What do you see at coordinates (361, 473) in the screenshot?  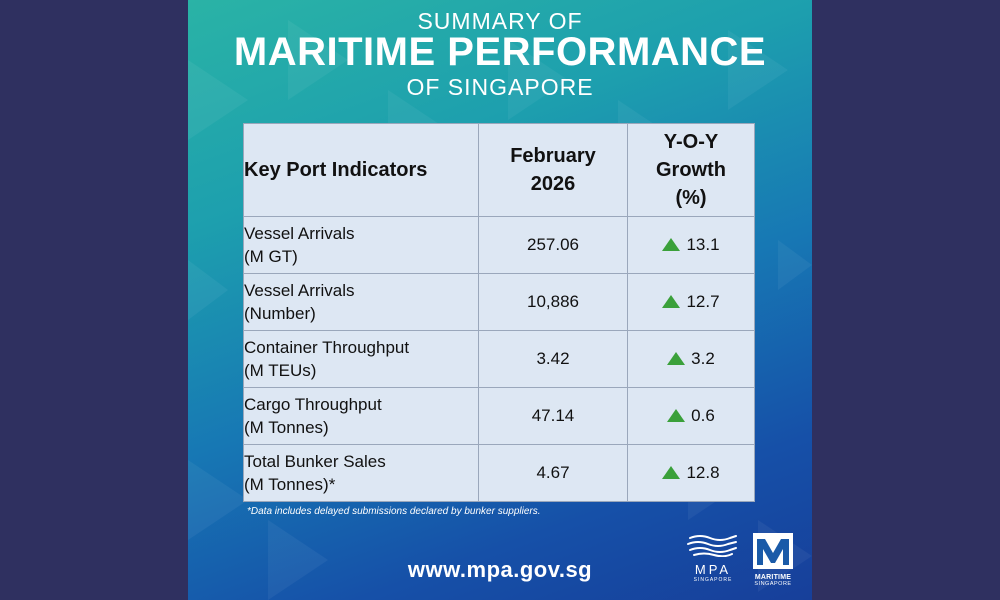 I see `indicator-label: Total Bunker Sales (M Tonnes)*` at bounding box center [361, 473].